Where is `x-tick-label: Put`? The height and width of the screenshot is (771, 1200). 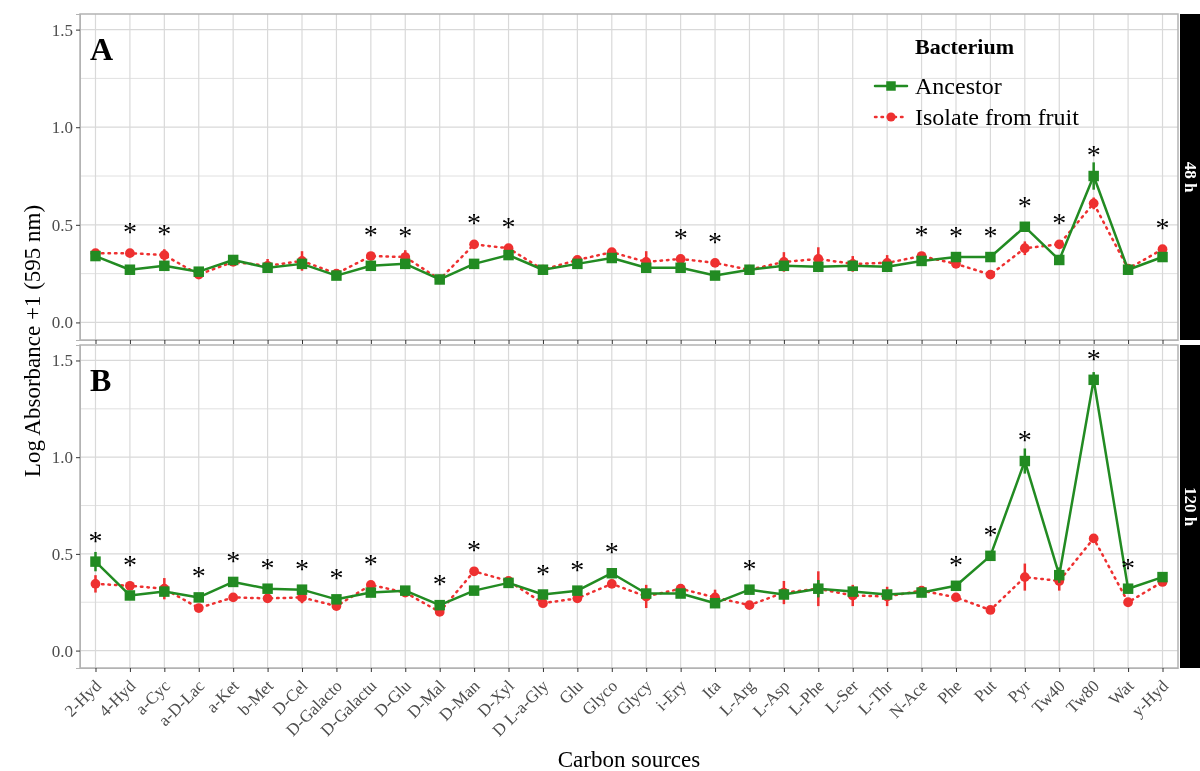
x-tick-label: Put is located at coordinates (985, 691).